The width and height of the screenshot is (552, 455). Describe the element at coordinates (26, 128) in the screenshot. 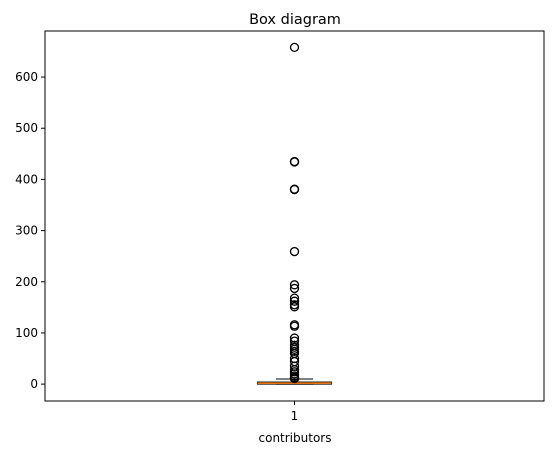

I see `y-tick-label: 500` at that location.